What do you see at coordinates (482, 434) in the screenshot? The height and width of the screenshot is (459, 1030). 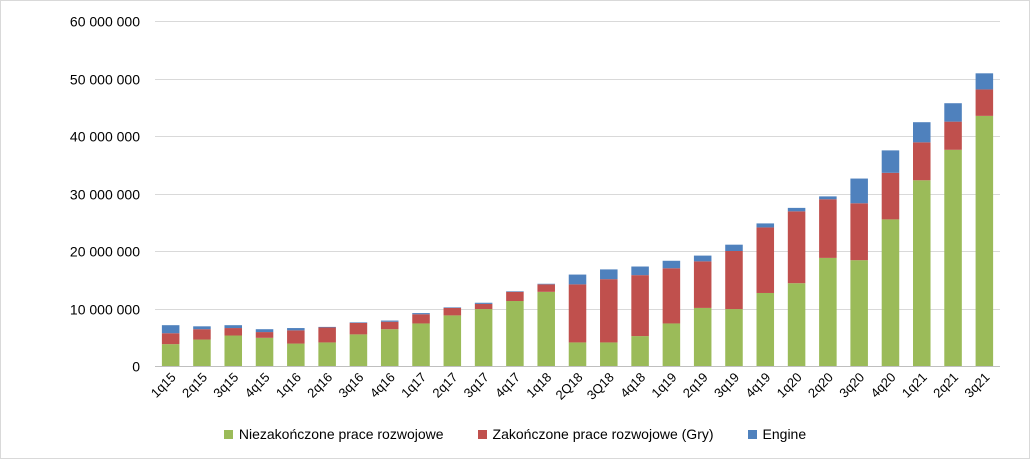 I see `legend-swatch-zakonczone` at bounding box center [482, 434].